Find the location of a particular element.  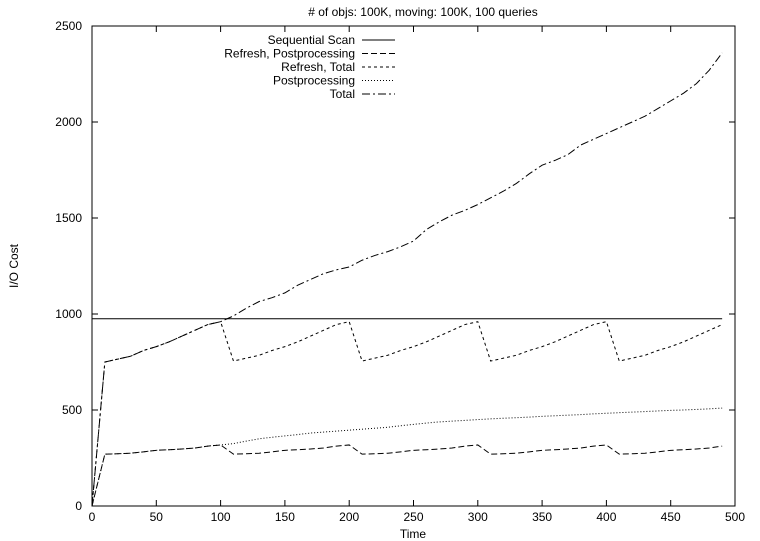

legend-label: Postprocessing is located at coordinates (314, 81).